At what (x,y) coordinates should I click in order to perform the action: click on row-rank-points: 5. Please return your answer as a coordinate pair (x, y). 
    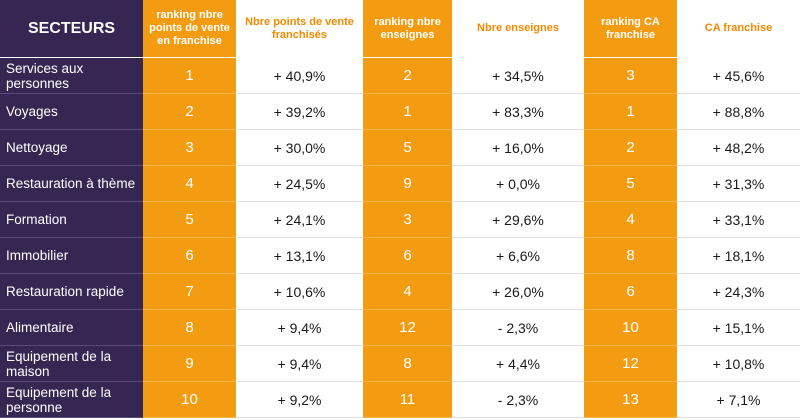
    Looking at the image, I should click on (189, 220).